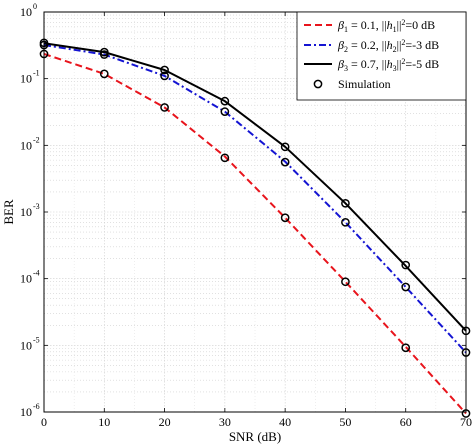  What do you see at coordinates (255, 436) in the screenshot?
I see `x-axis-title: SNR (dB)` at bounding box center [255, 436].